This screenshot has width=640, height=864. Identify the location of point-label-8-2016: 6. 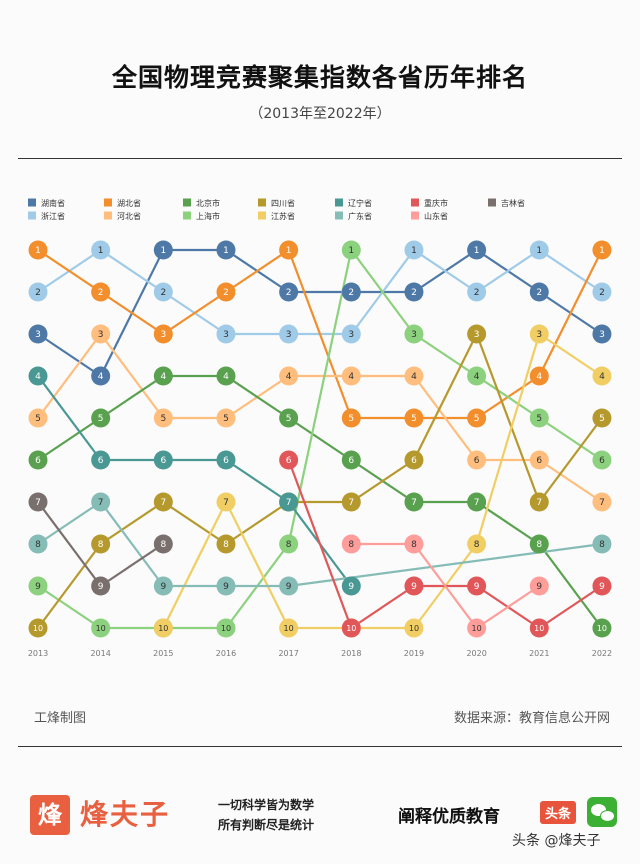
(226, 461).